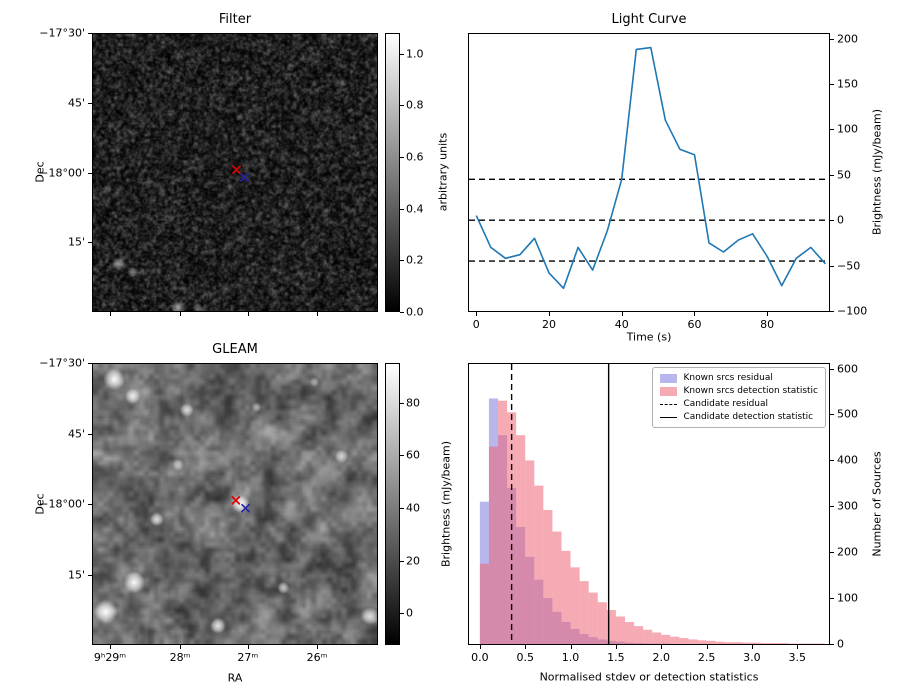 The image size is (907, 699). Describe the element at coordinates (652, 522) in the screenshot. I see `hist-series` at that location.